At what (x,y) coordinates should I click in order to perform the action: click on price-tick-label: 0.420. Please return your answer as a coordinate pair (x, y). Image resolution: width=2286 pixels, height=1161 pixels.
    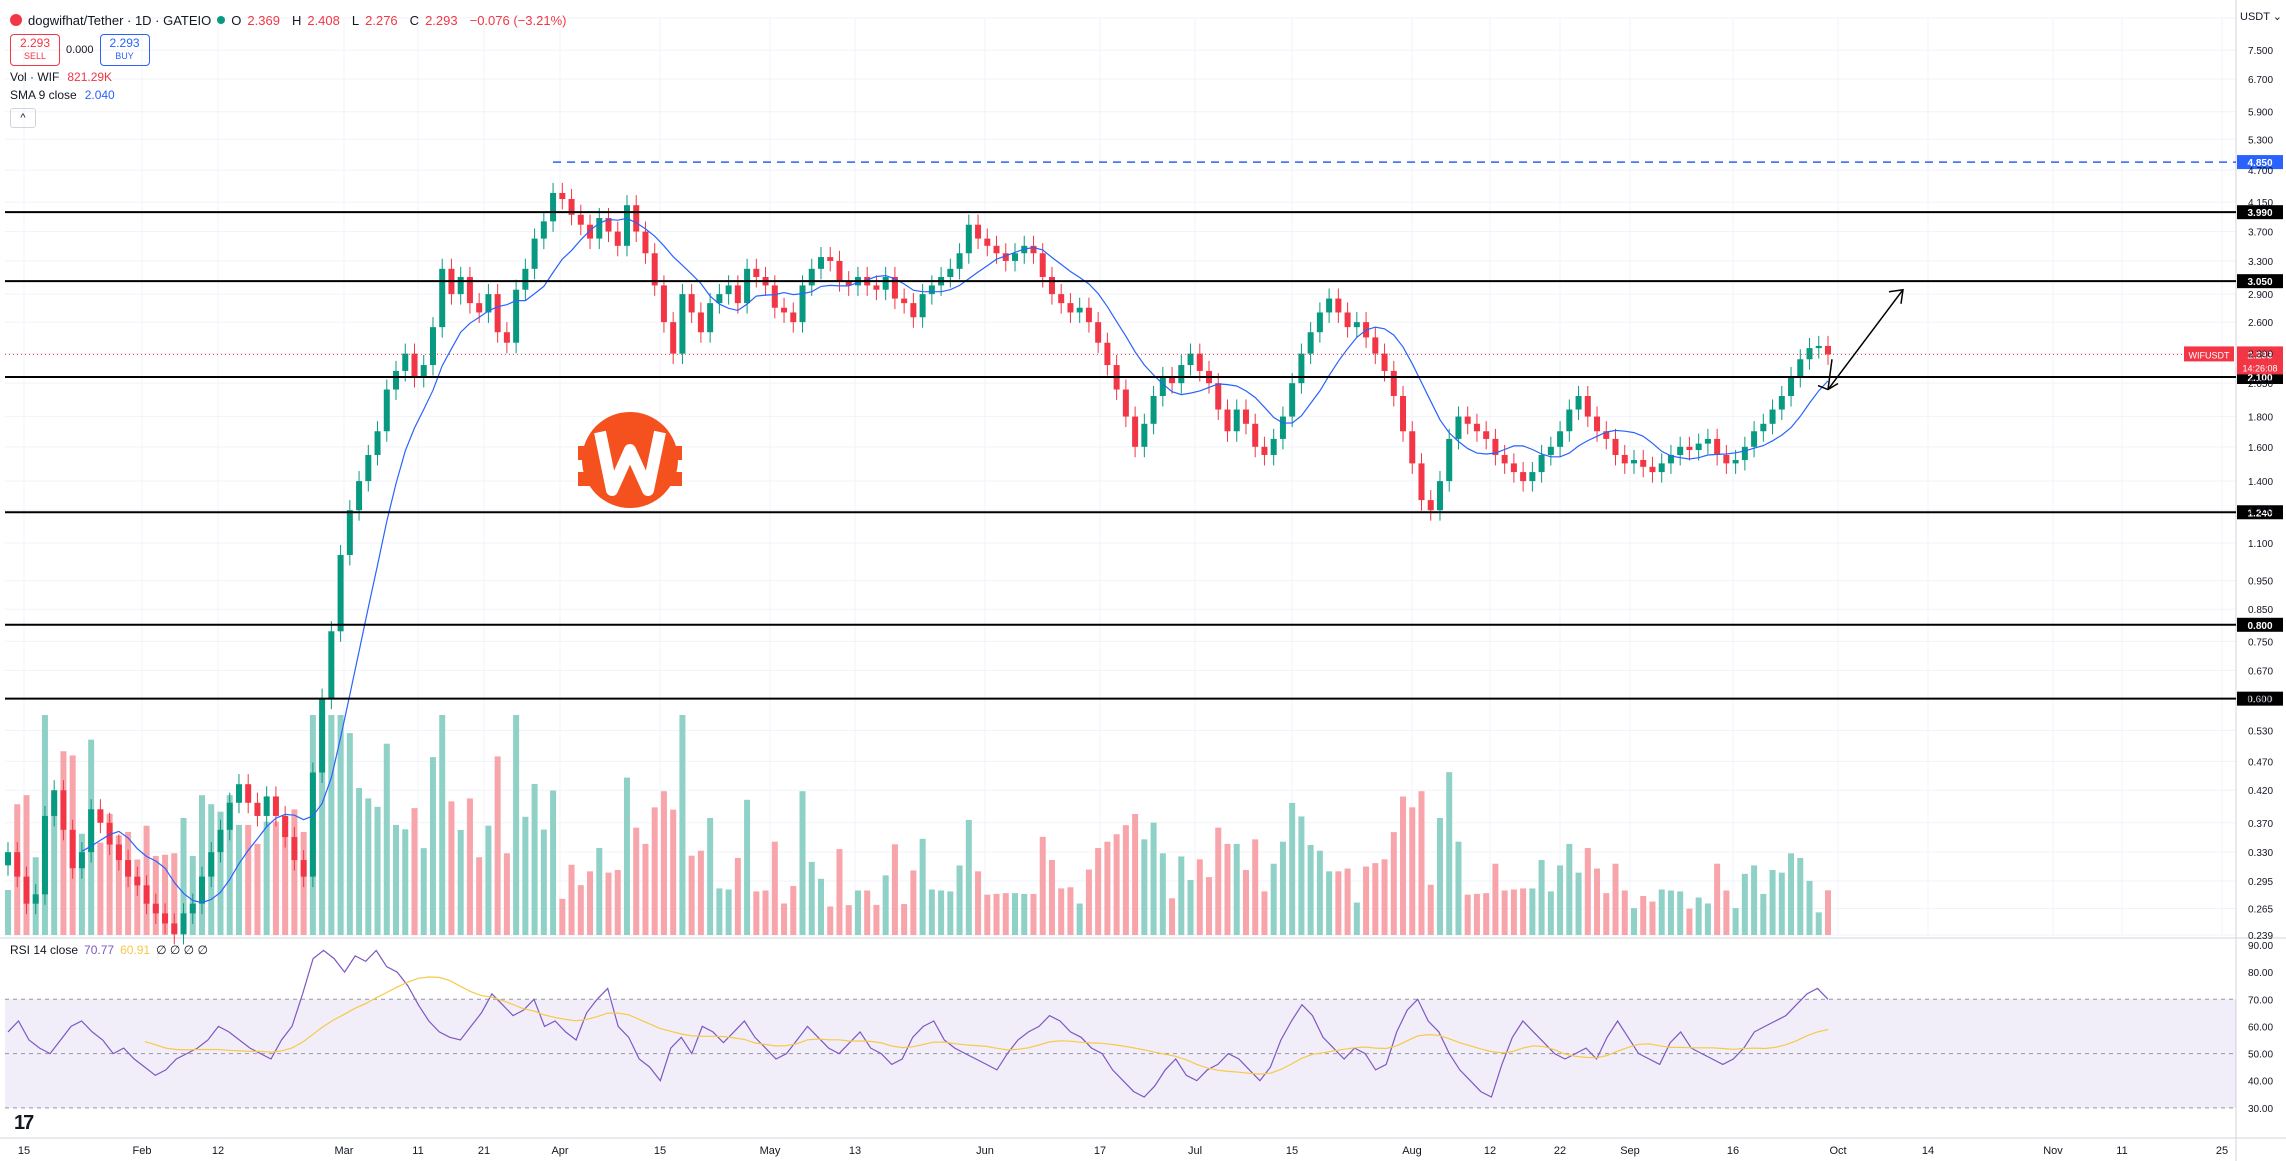
    Looking at the image, I should click on (2260, 791).